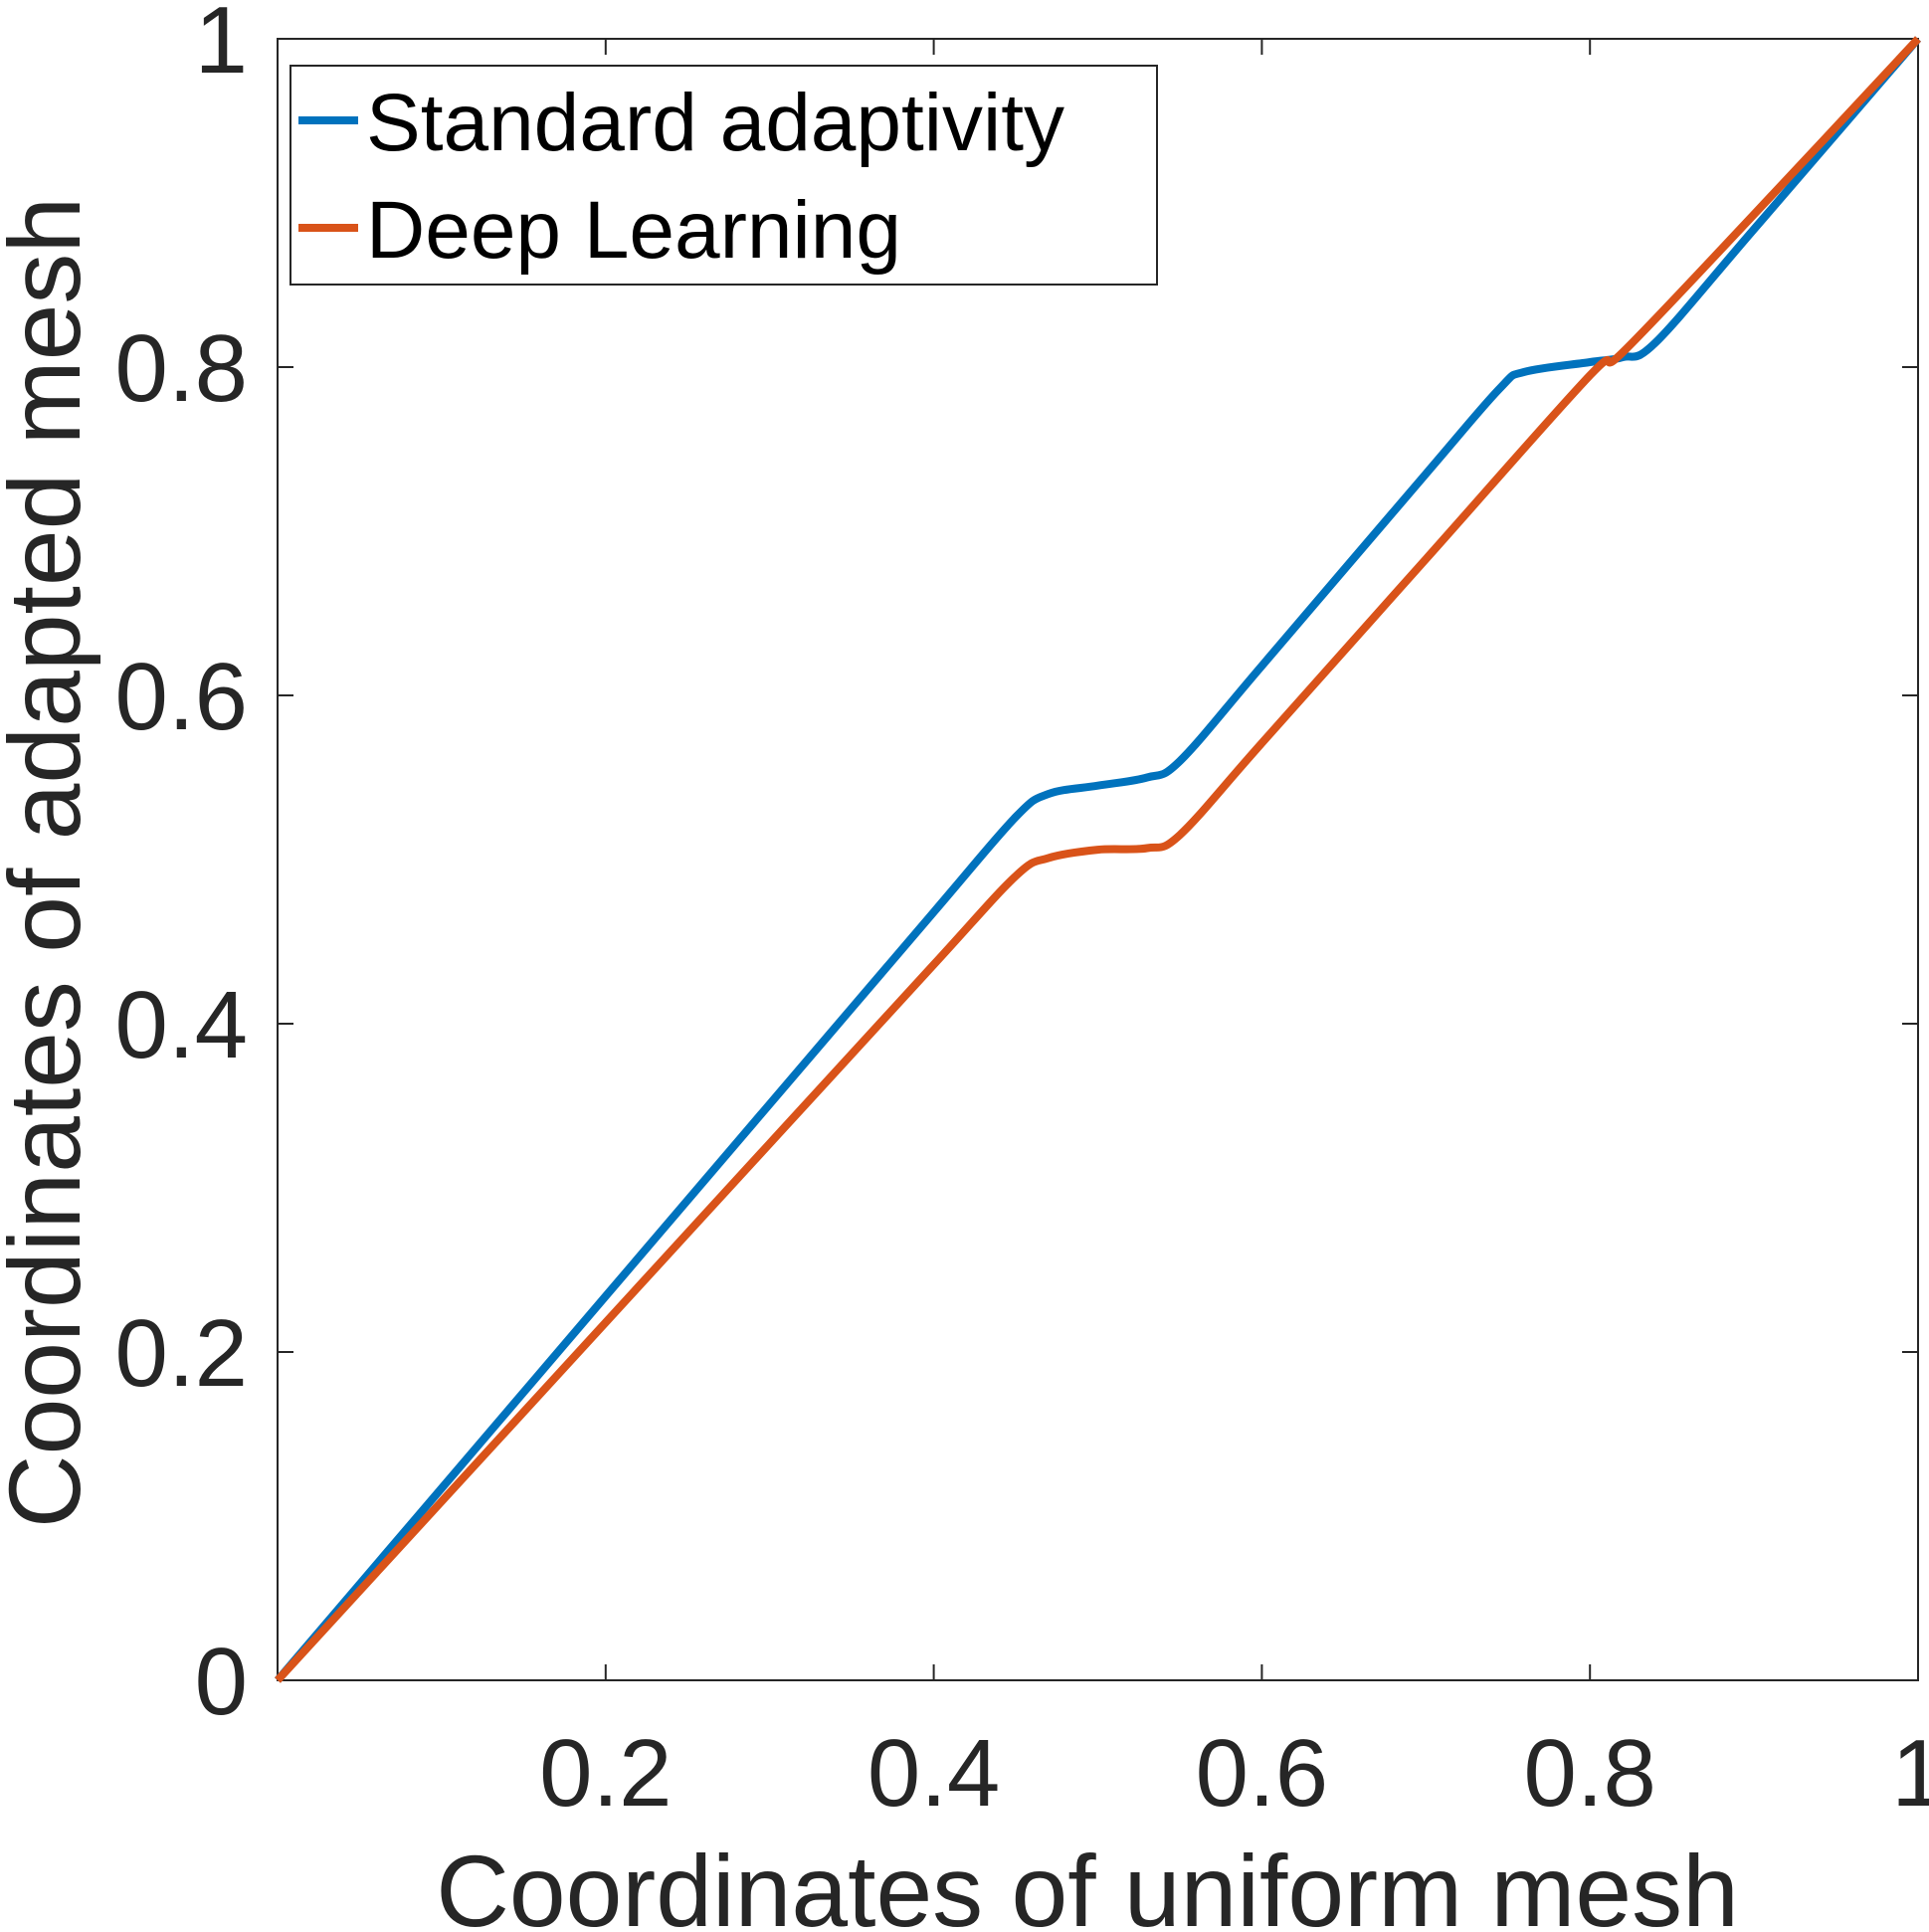 The image size is (1929, 1932). Describe the element at coordinates (182, 368) in the screenshot. I see `y-tick-label: 0.8` at that location.